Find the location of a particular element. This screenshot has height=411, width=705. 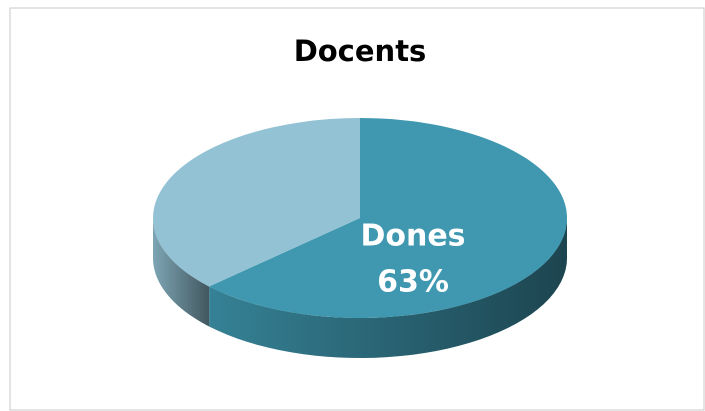

chart-title: Docents is located at coordinates (360, 51).